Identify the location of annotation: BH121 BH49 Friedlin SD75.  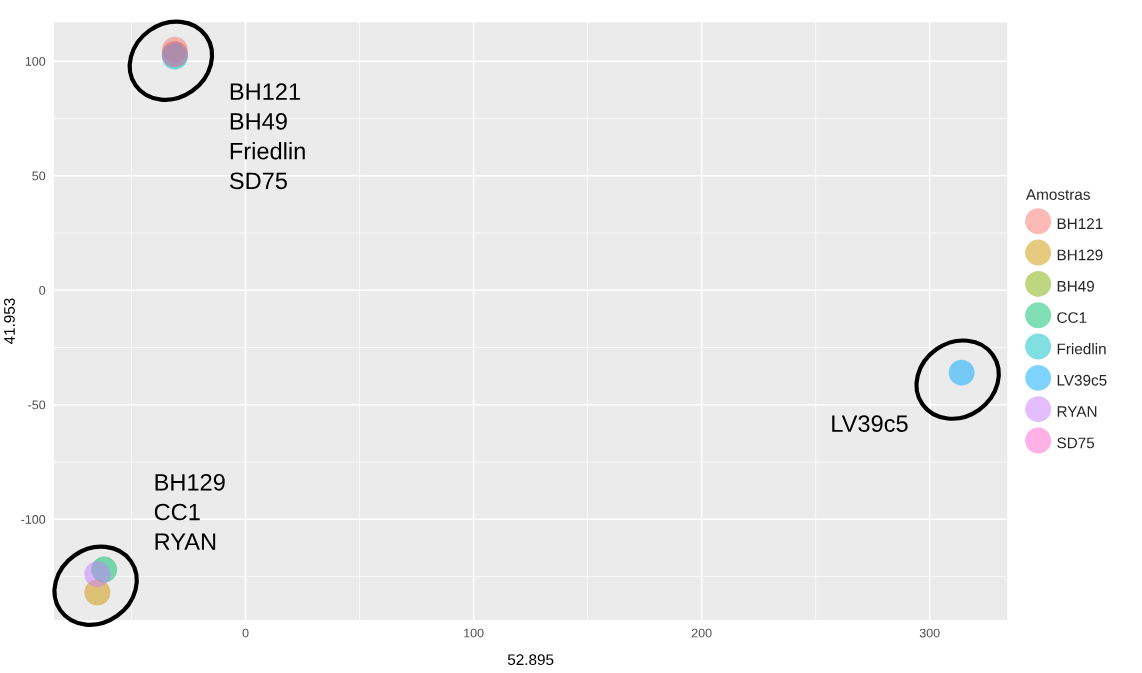
(267, 136).